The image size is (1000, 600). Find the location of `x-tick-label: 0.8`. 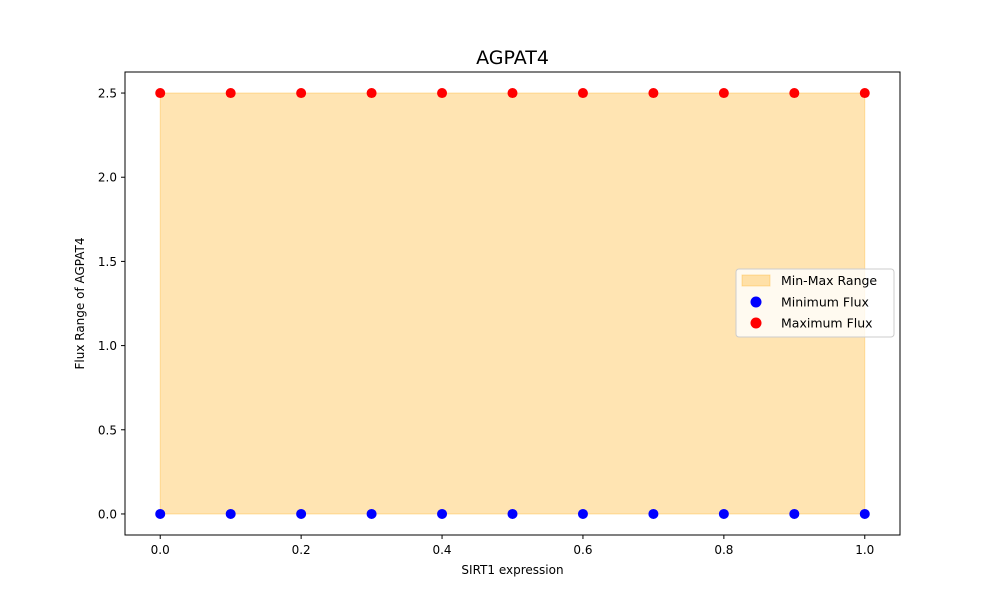

x-tick-label: 0.8 is located at coordinates (723, 550).